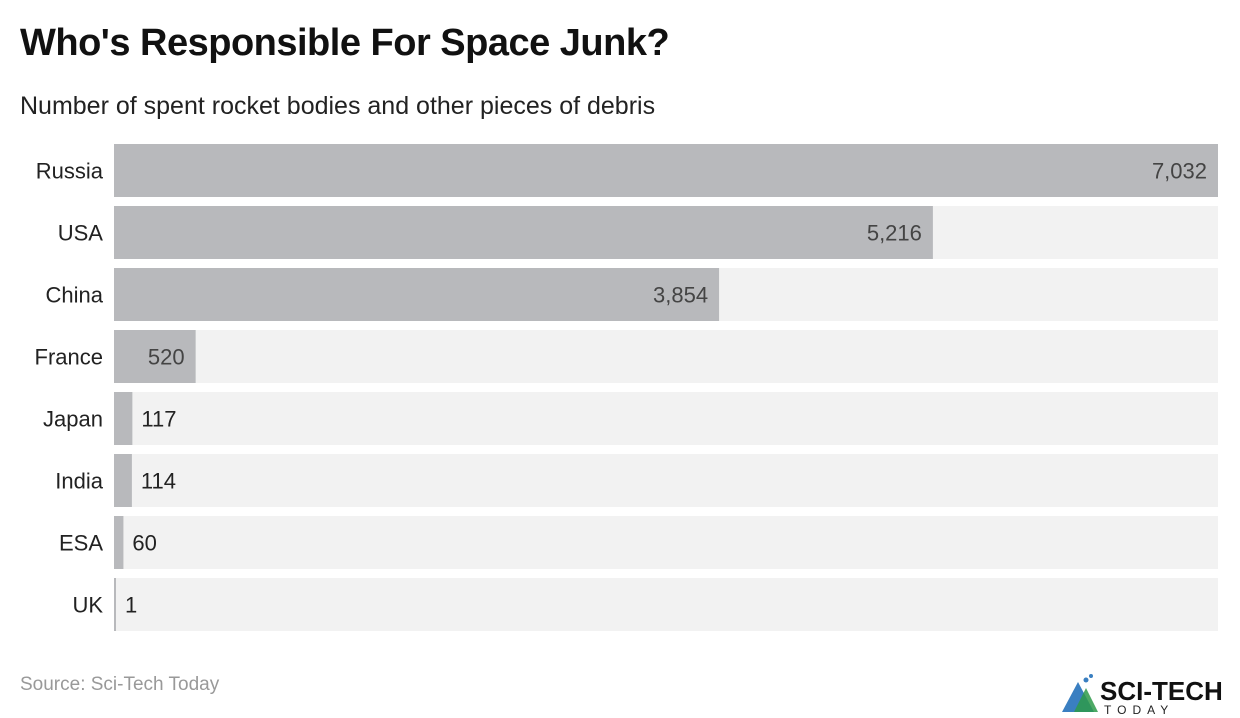 The height and width of the screenshot is (718, 1240). I want to click on value-label: 5,216, so click(894, 233).